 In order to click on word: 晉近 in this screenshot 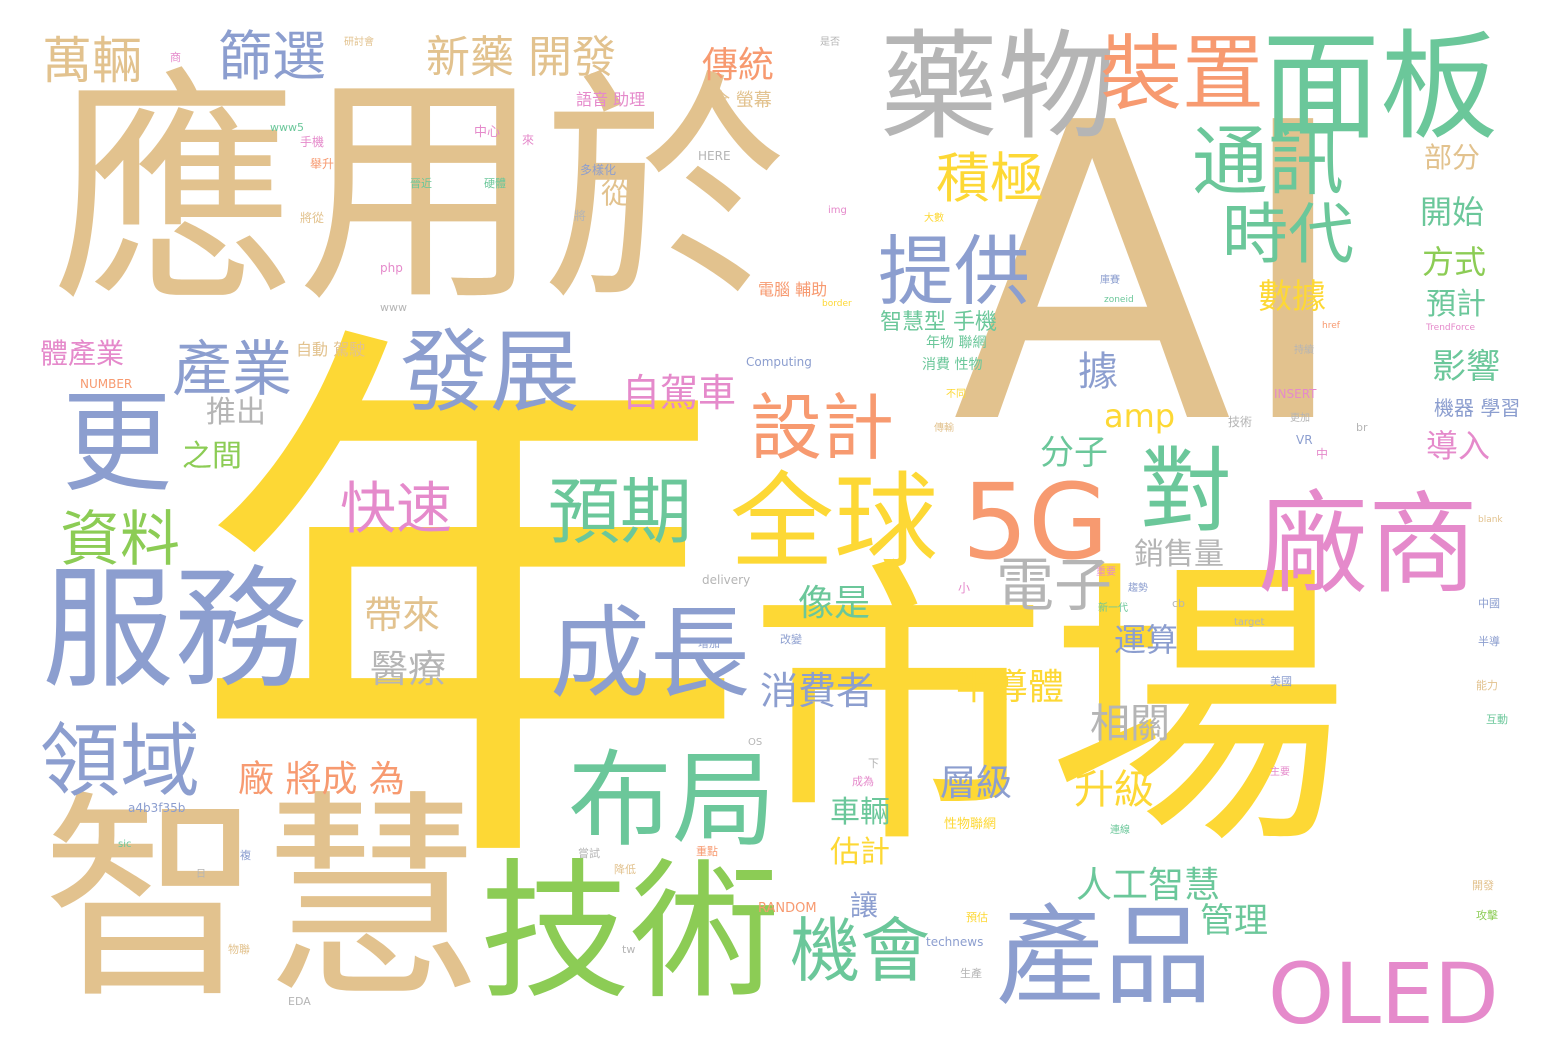, I will do `click(421, 183)`.